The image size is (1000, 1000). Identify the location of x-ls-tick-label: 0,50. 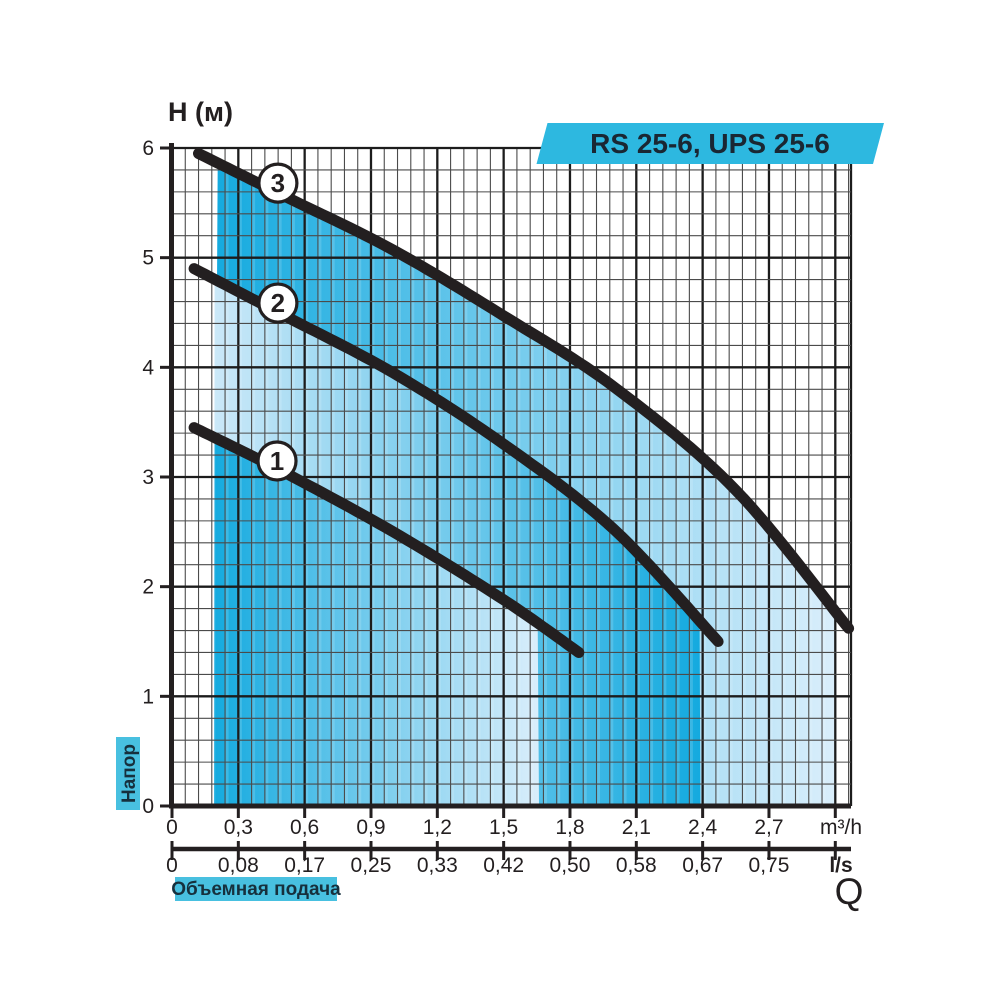
(570, 865).